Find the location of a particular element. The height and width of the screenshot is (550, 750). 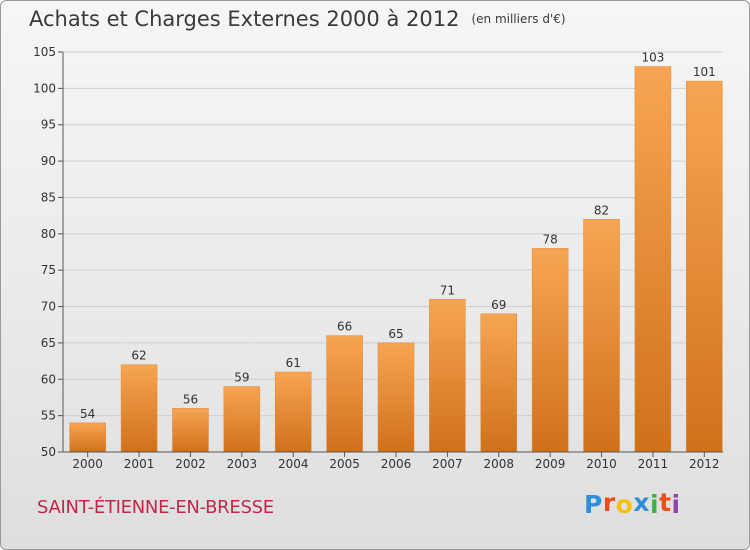

x-tick-label: 2006 is located at coordinates (396, 464).